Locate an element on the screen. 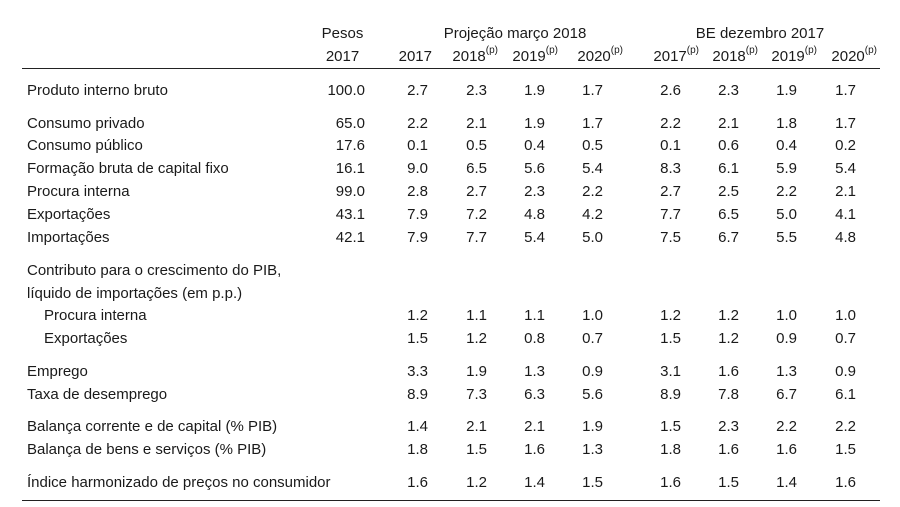 The width and height of the screenshot is (900, 507). be-cell: 6.1 is located at coordinates (845, 394).